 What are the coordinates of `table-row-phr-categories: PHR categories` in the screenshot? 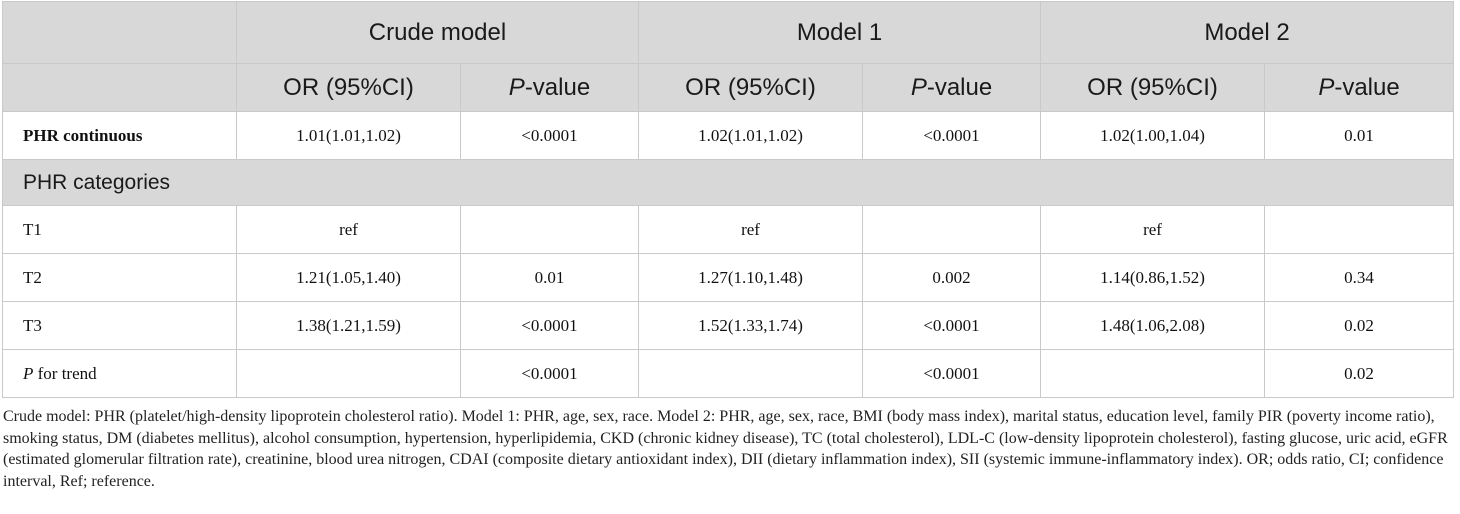 It's located at (728, 182).